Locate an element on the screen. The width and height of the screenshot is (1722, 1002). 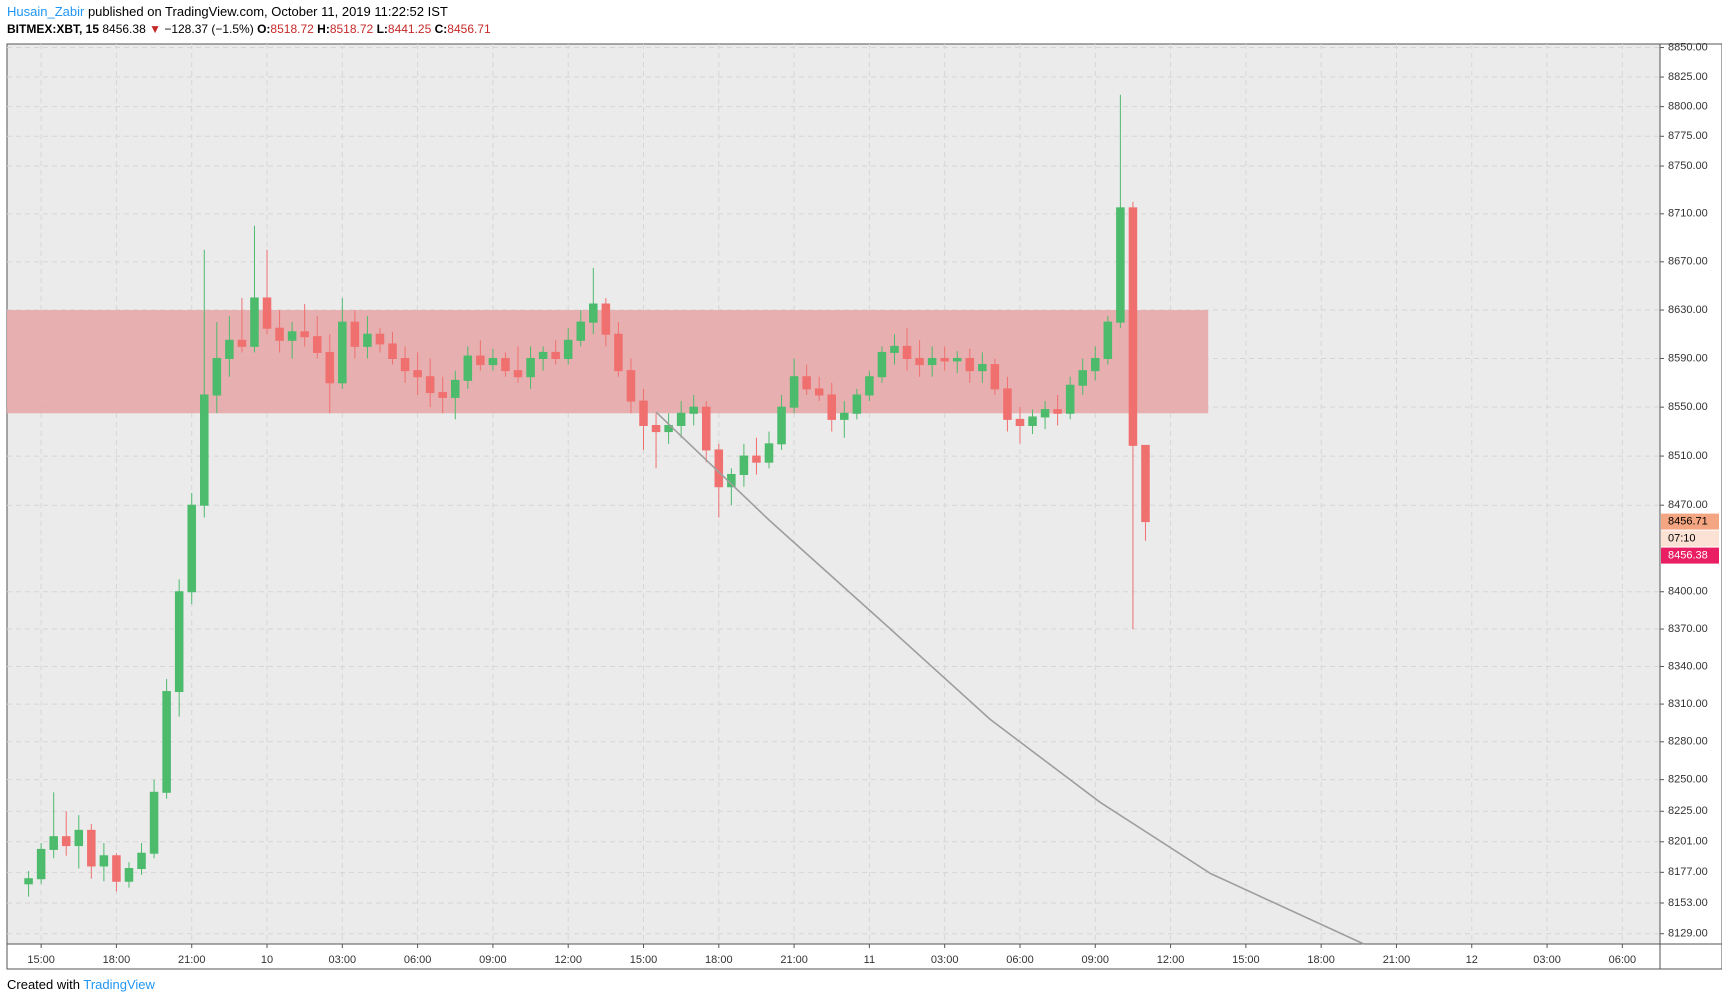
y-tick-label: 8630.00 is located at coordinates (1688, 310).